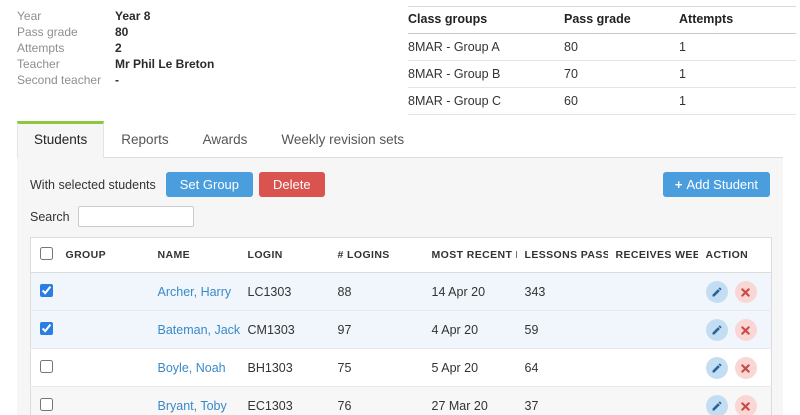  I want to click on class-group-name: 8MAR - Group A, so click(486, 47).